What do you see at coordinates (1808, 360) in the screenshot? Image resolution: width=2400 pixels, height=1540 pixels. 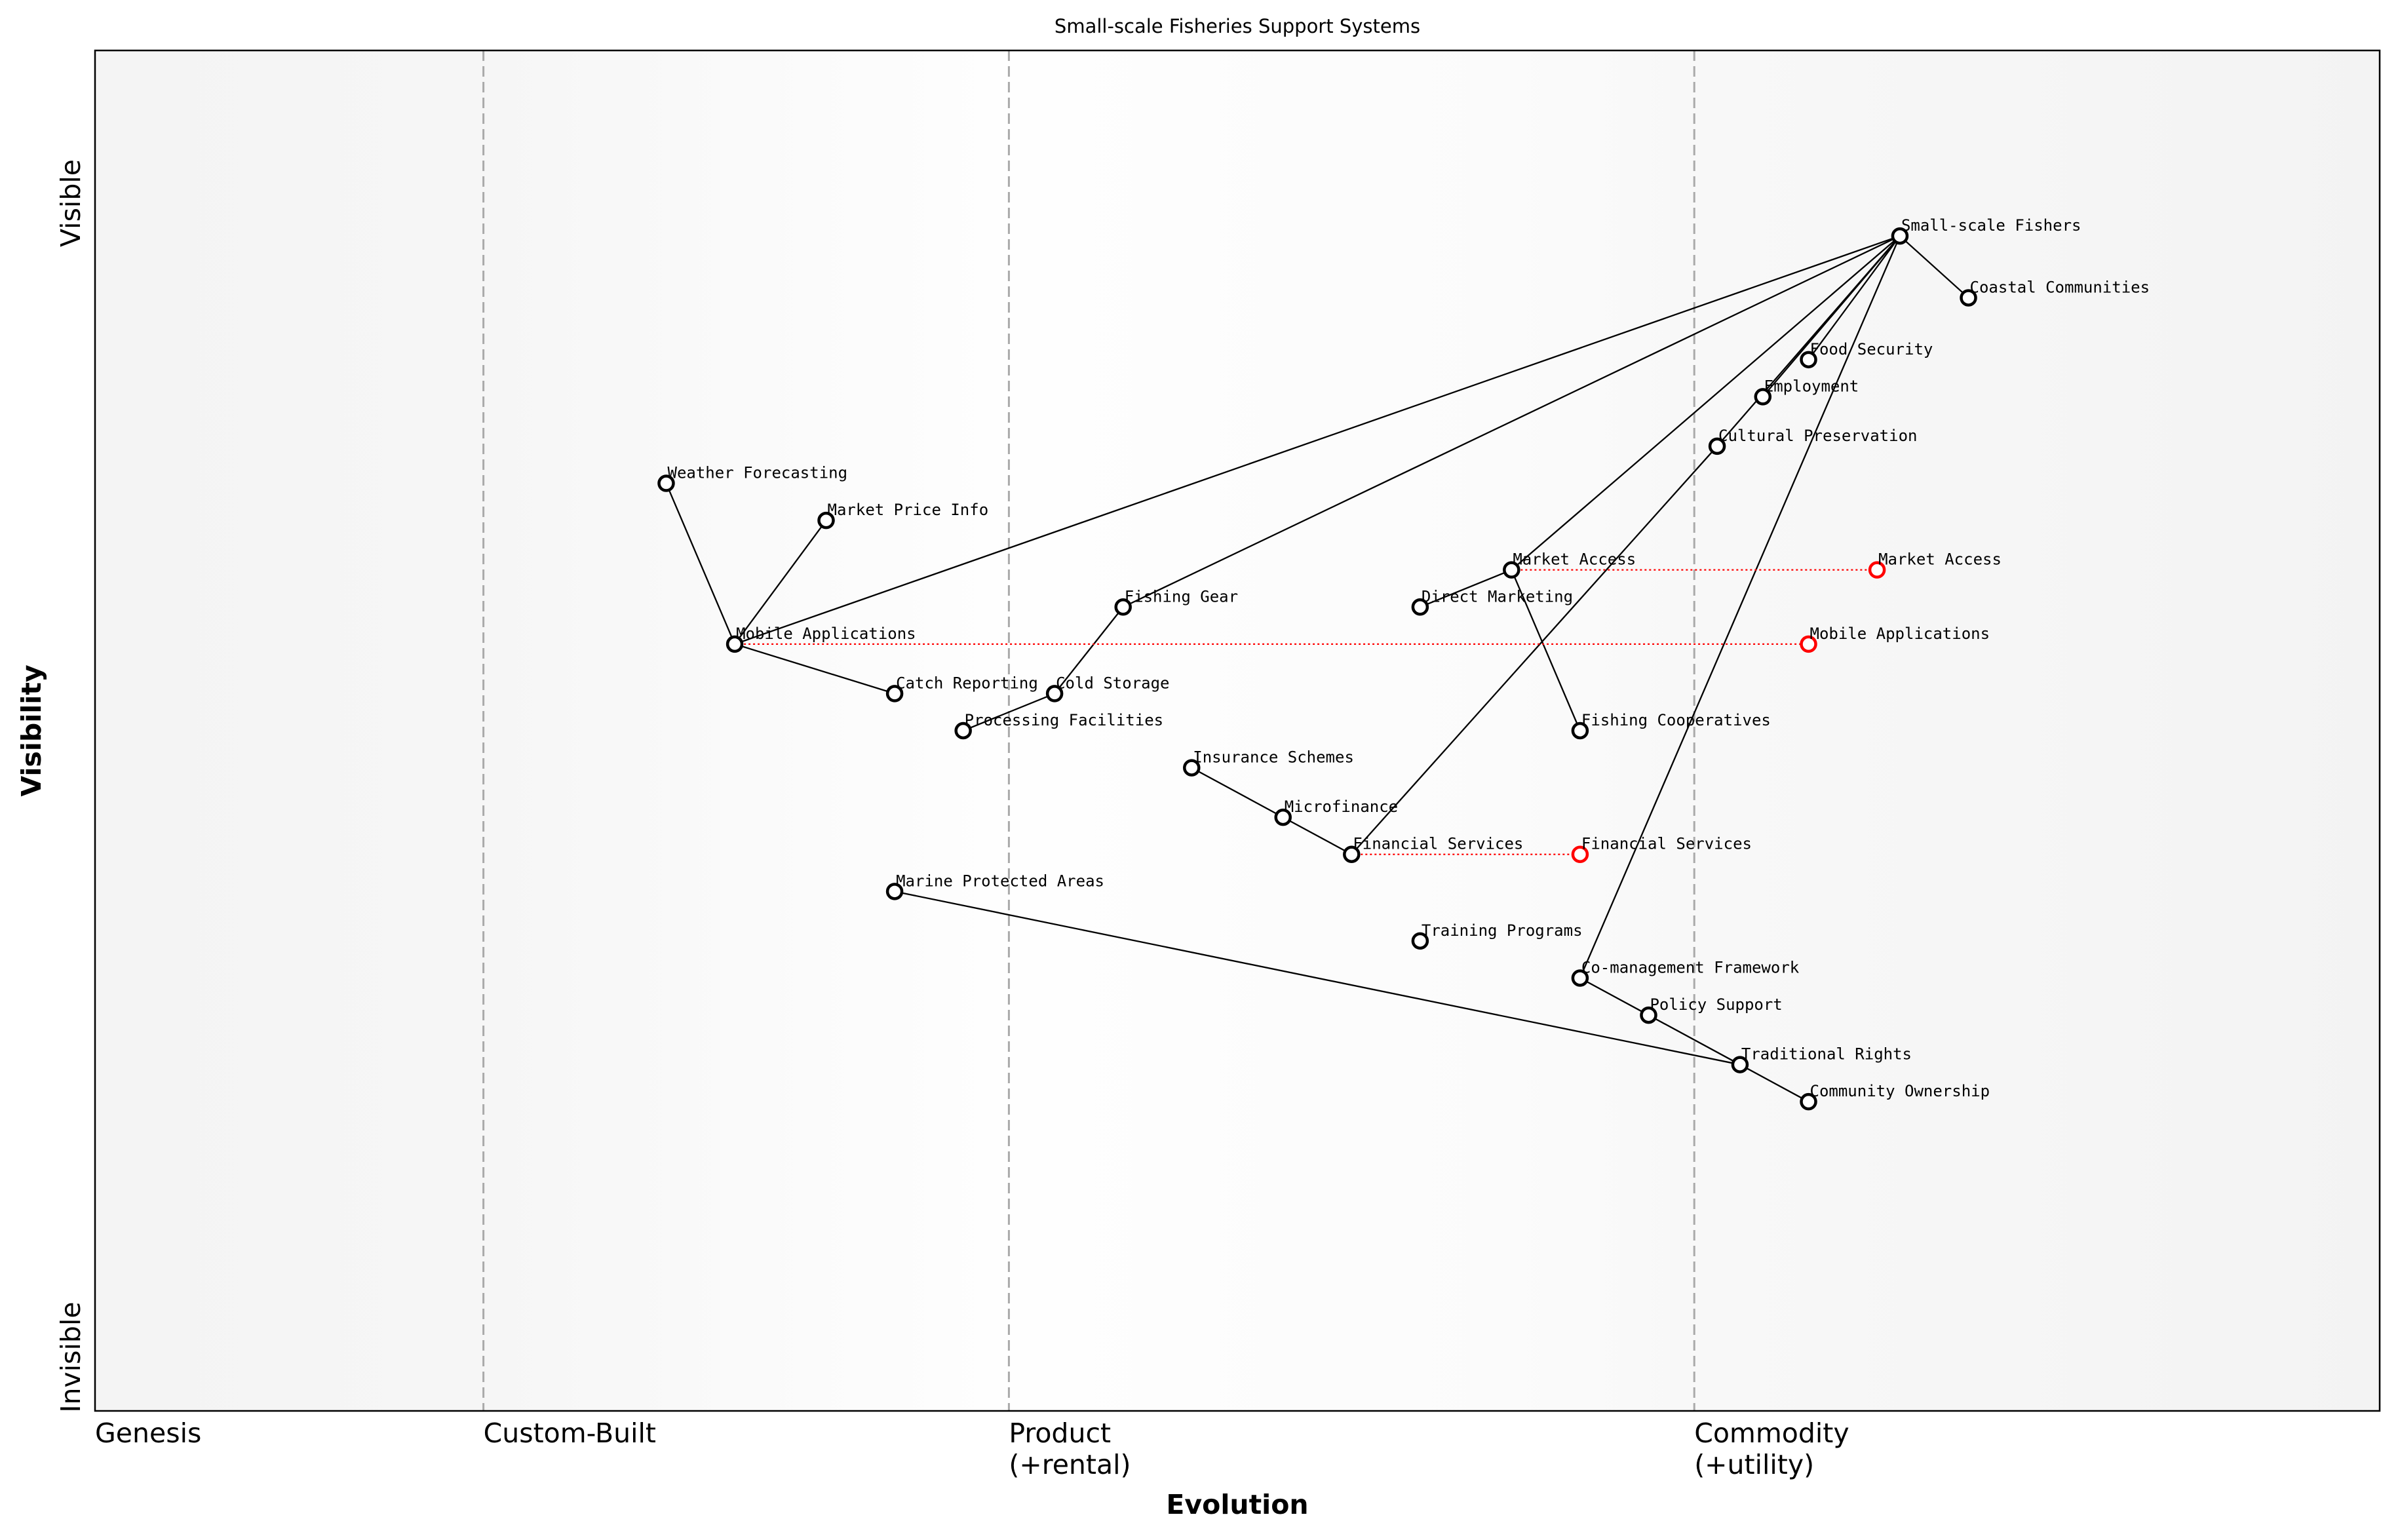 I see `node-food-security` at bounding box center [1808, 360].